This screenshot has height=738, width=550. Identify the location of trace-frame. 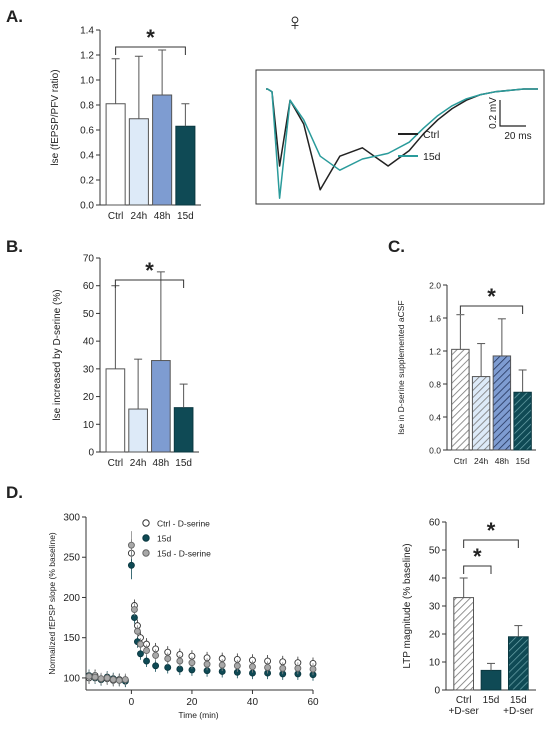
(400, 137).